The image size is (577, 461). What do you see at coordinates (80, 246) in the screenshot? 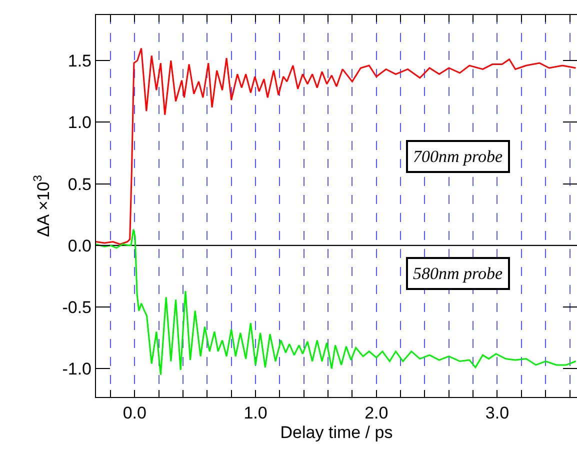
I see `y-tick-label: 0.0` at bounding box center [80, 246].